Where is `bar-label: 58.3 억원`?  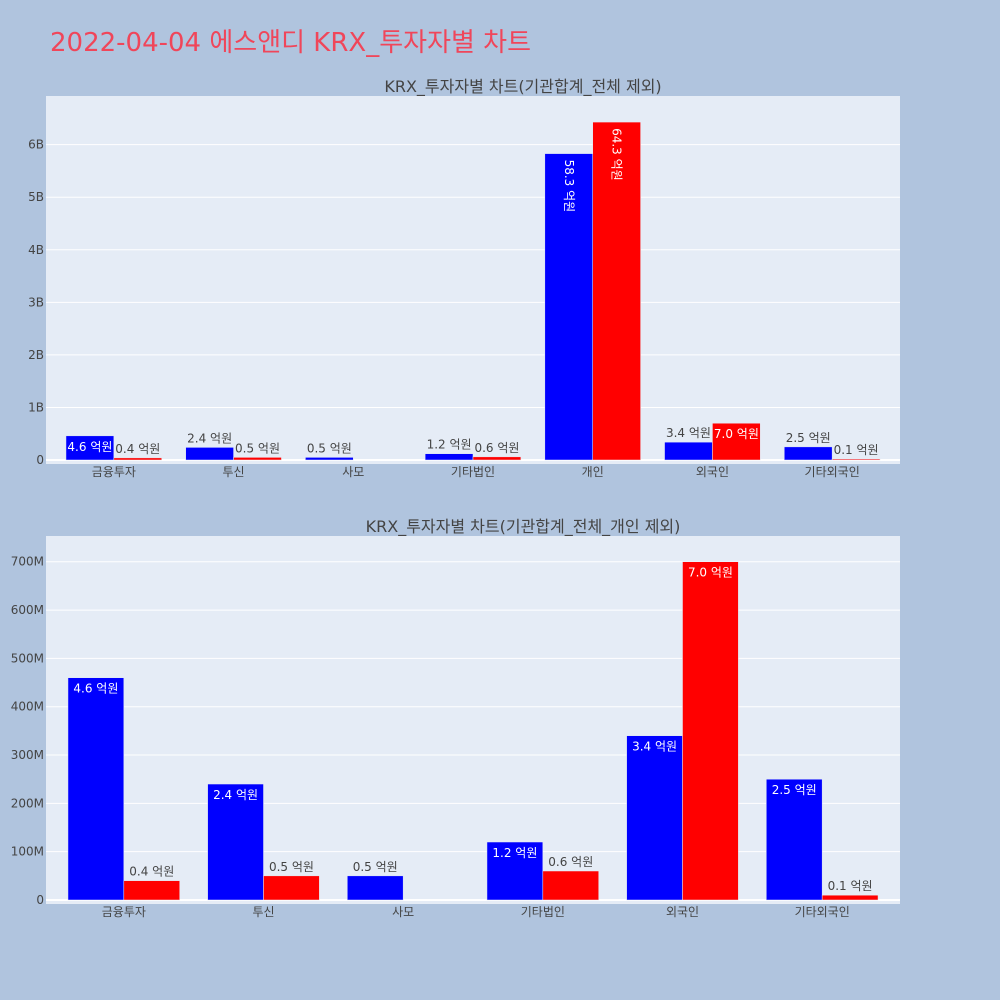
bar-label: 58.3 억원 is located at coordinates (569, 186).